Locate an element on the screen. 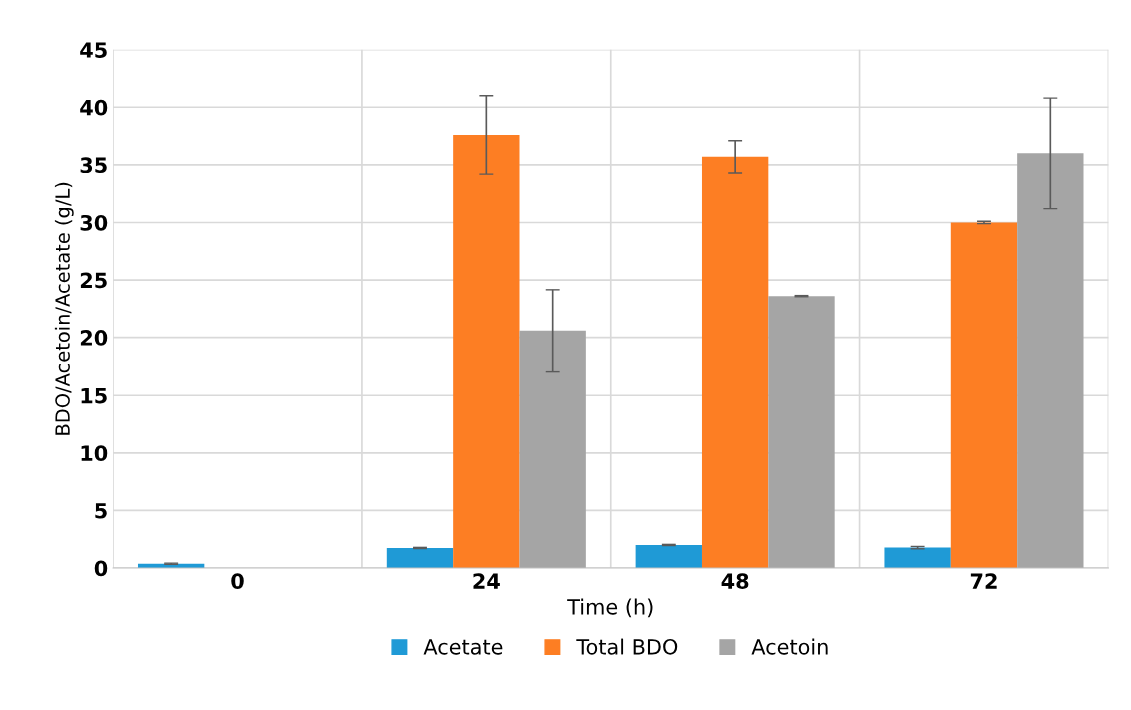  x-tick-label: 48 is located at coordinates (735, 581).